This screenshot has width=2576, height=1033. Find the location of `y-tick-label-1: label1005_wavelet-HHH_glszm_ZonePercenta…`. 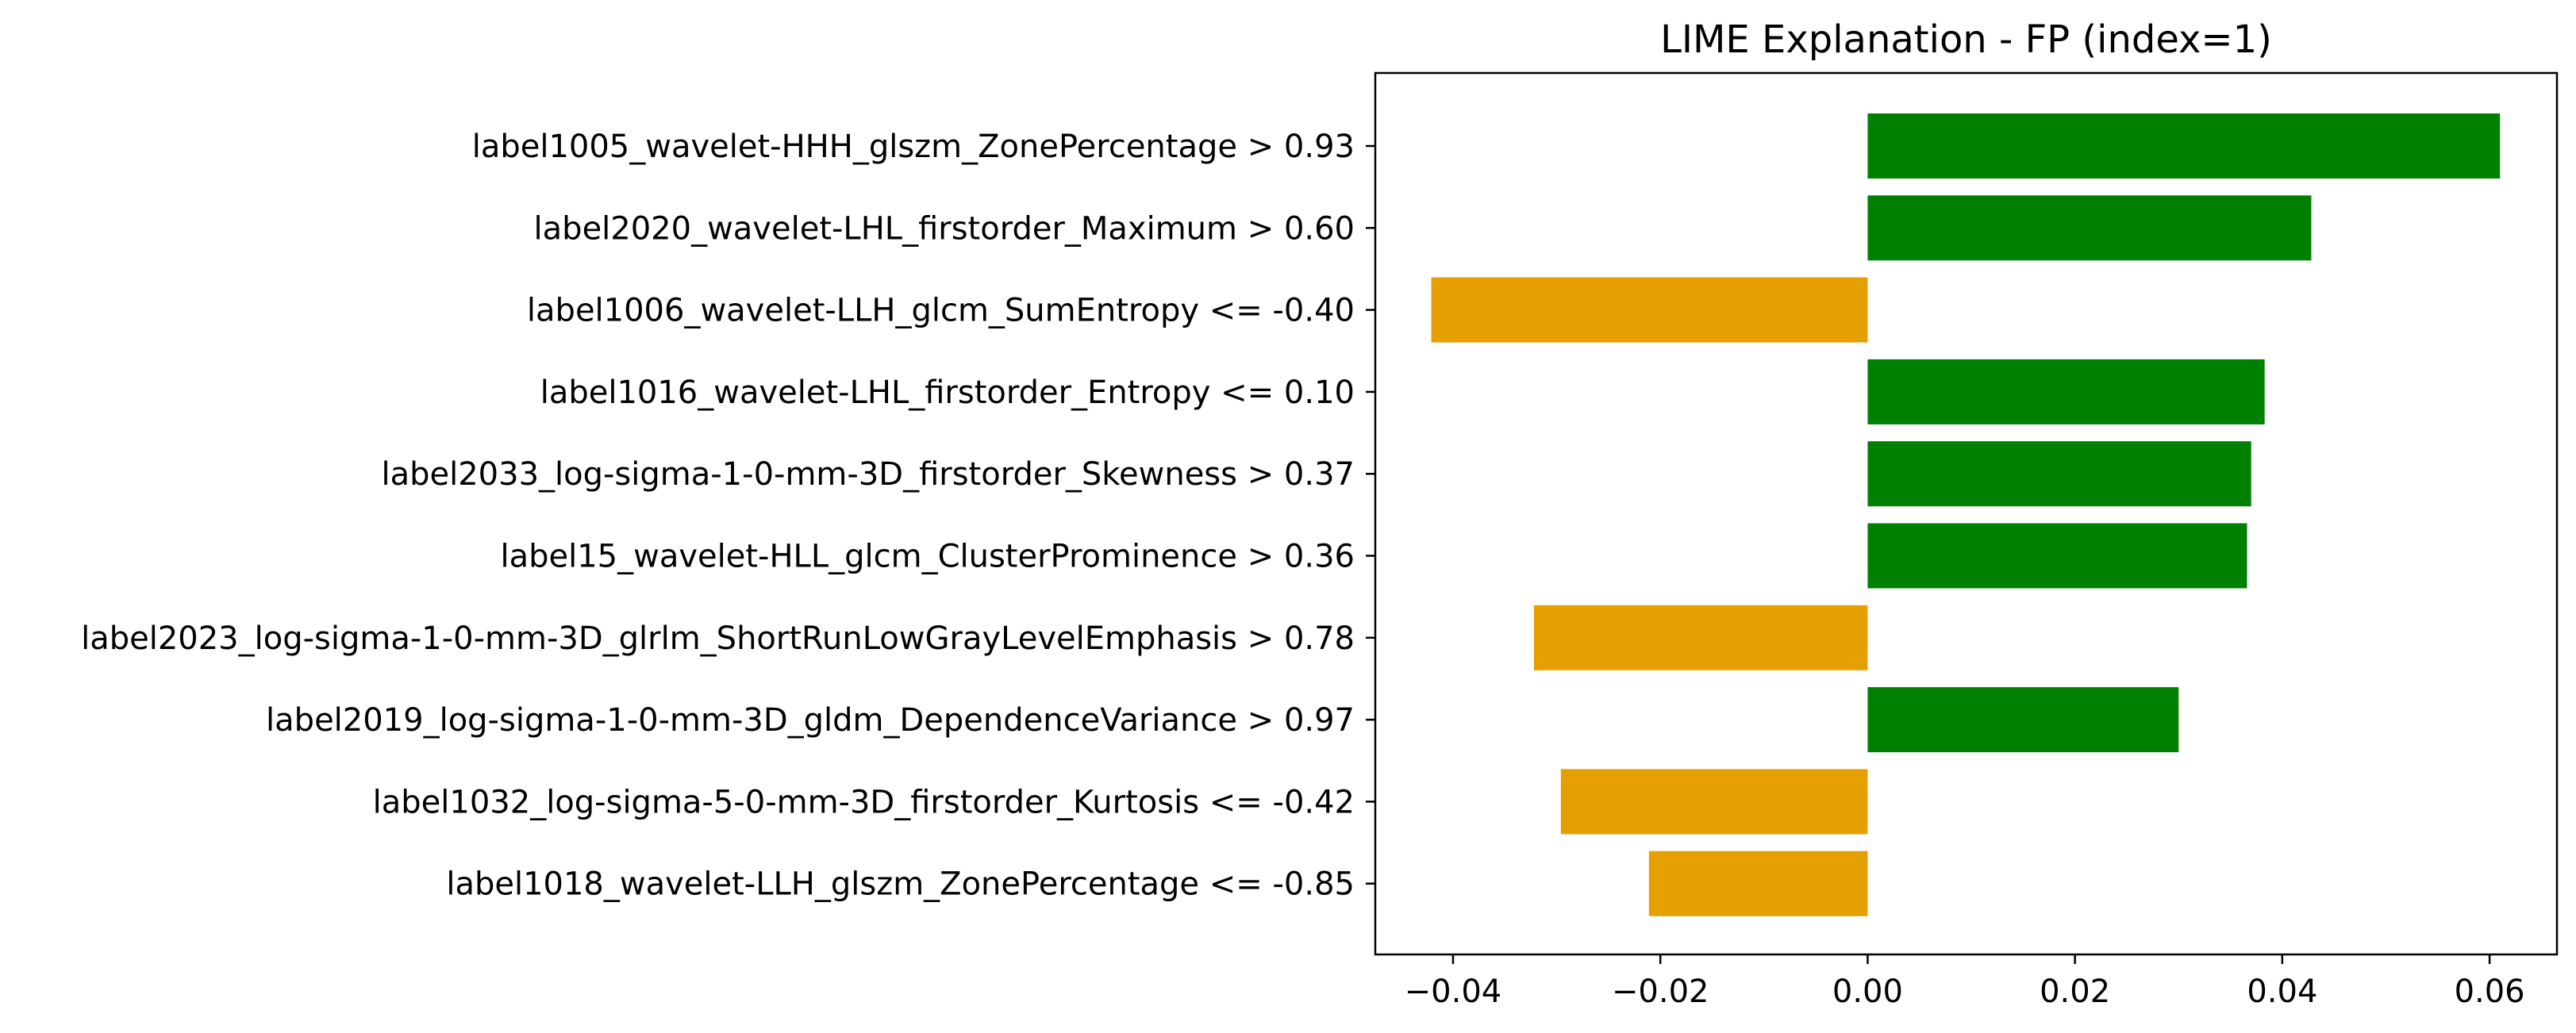

y-tick-label-1: label1005_wavelet-HHH_glszm_ZonePercenta… is located at coordinates (913, 147).